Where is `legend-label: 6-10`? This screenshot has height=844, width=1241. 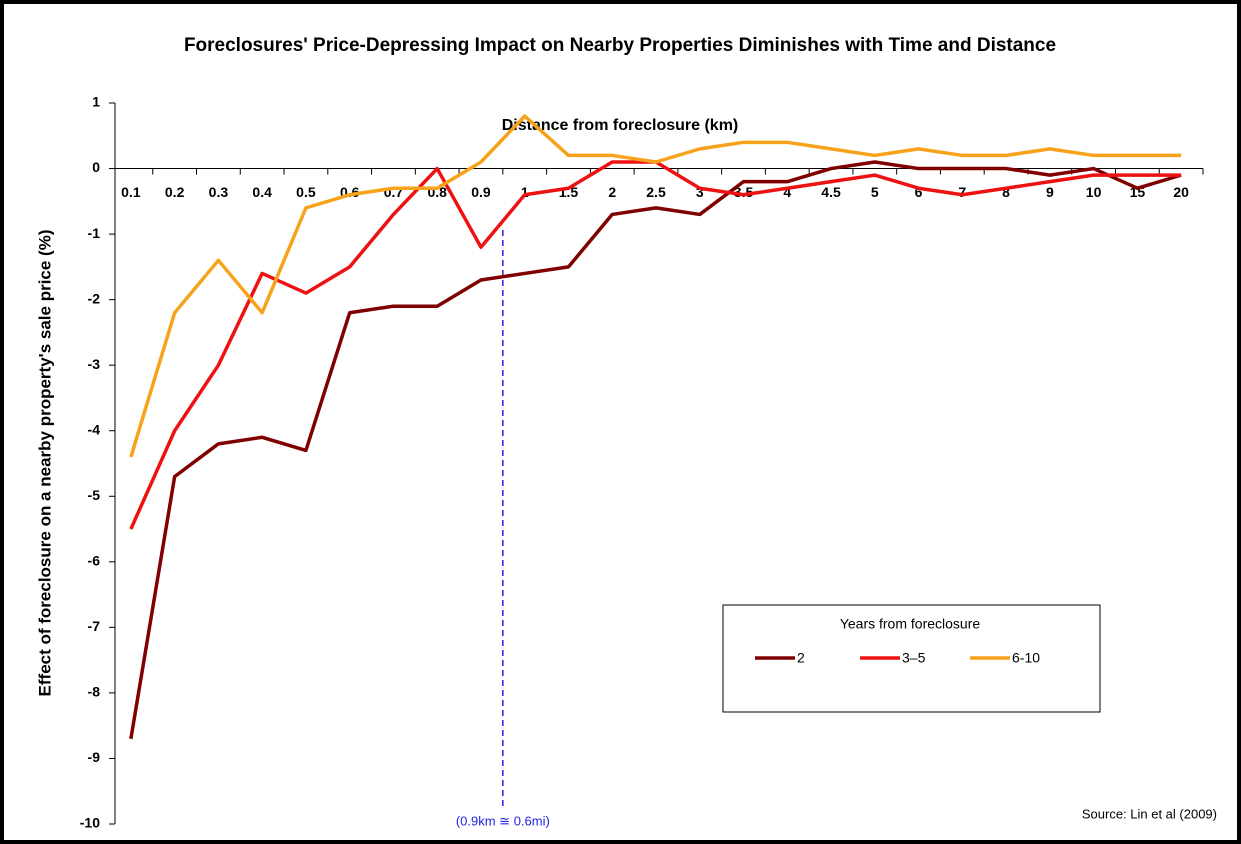 legend-label: 6-10 is located at coordinates (1026, 658).